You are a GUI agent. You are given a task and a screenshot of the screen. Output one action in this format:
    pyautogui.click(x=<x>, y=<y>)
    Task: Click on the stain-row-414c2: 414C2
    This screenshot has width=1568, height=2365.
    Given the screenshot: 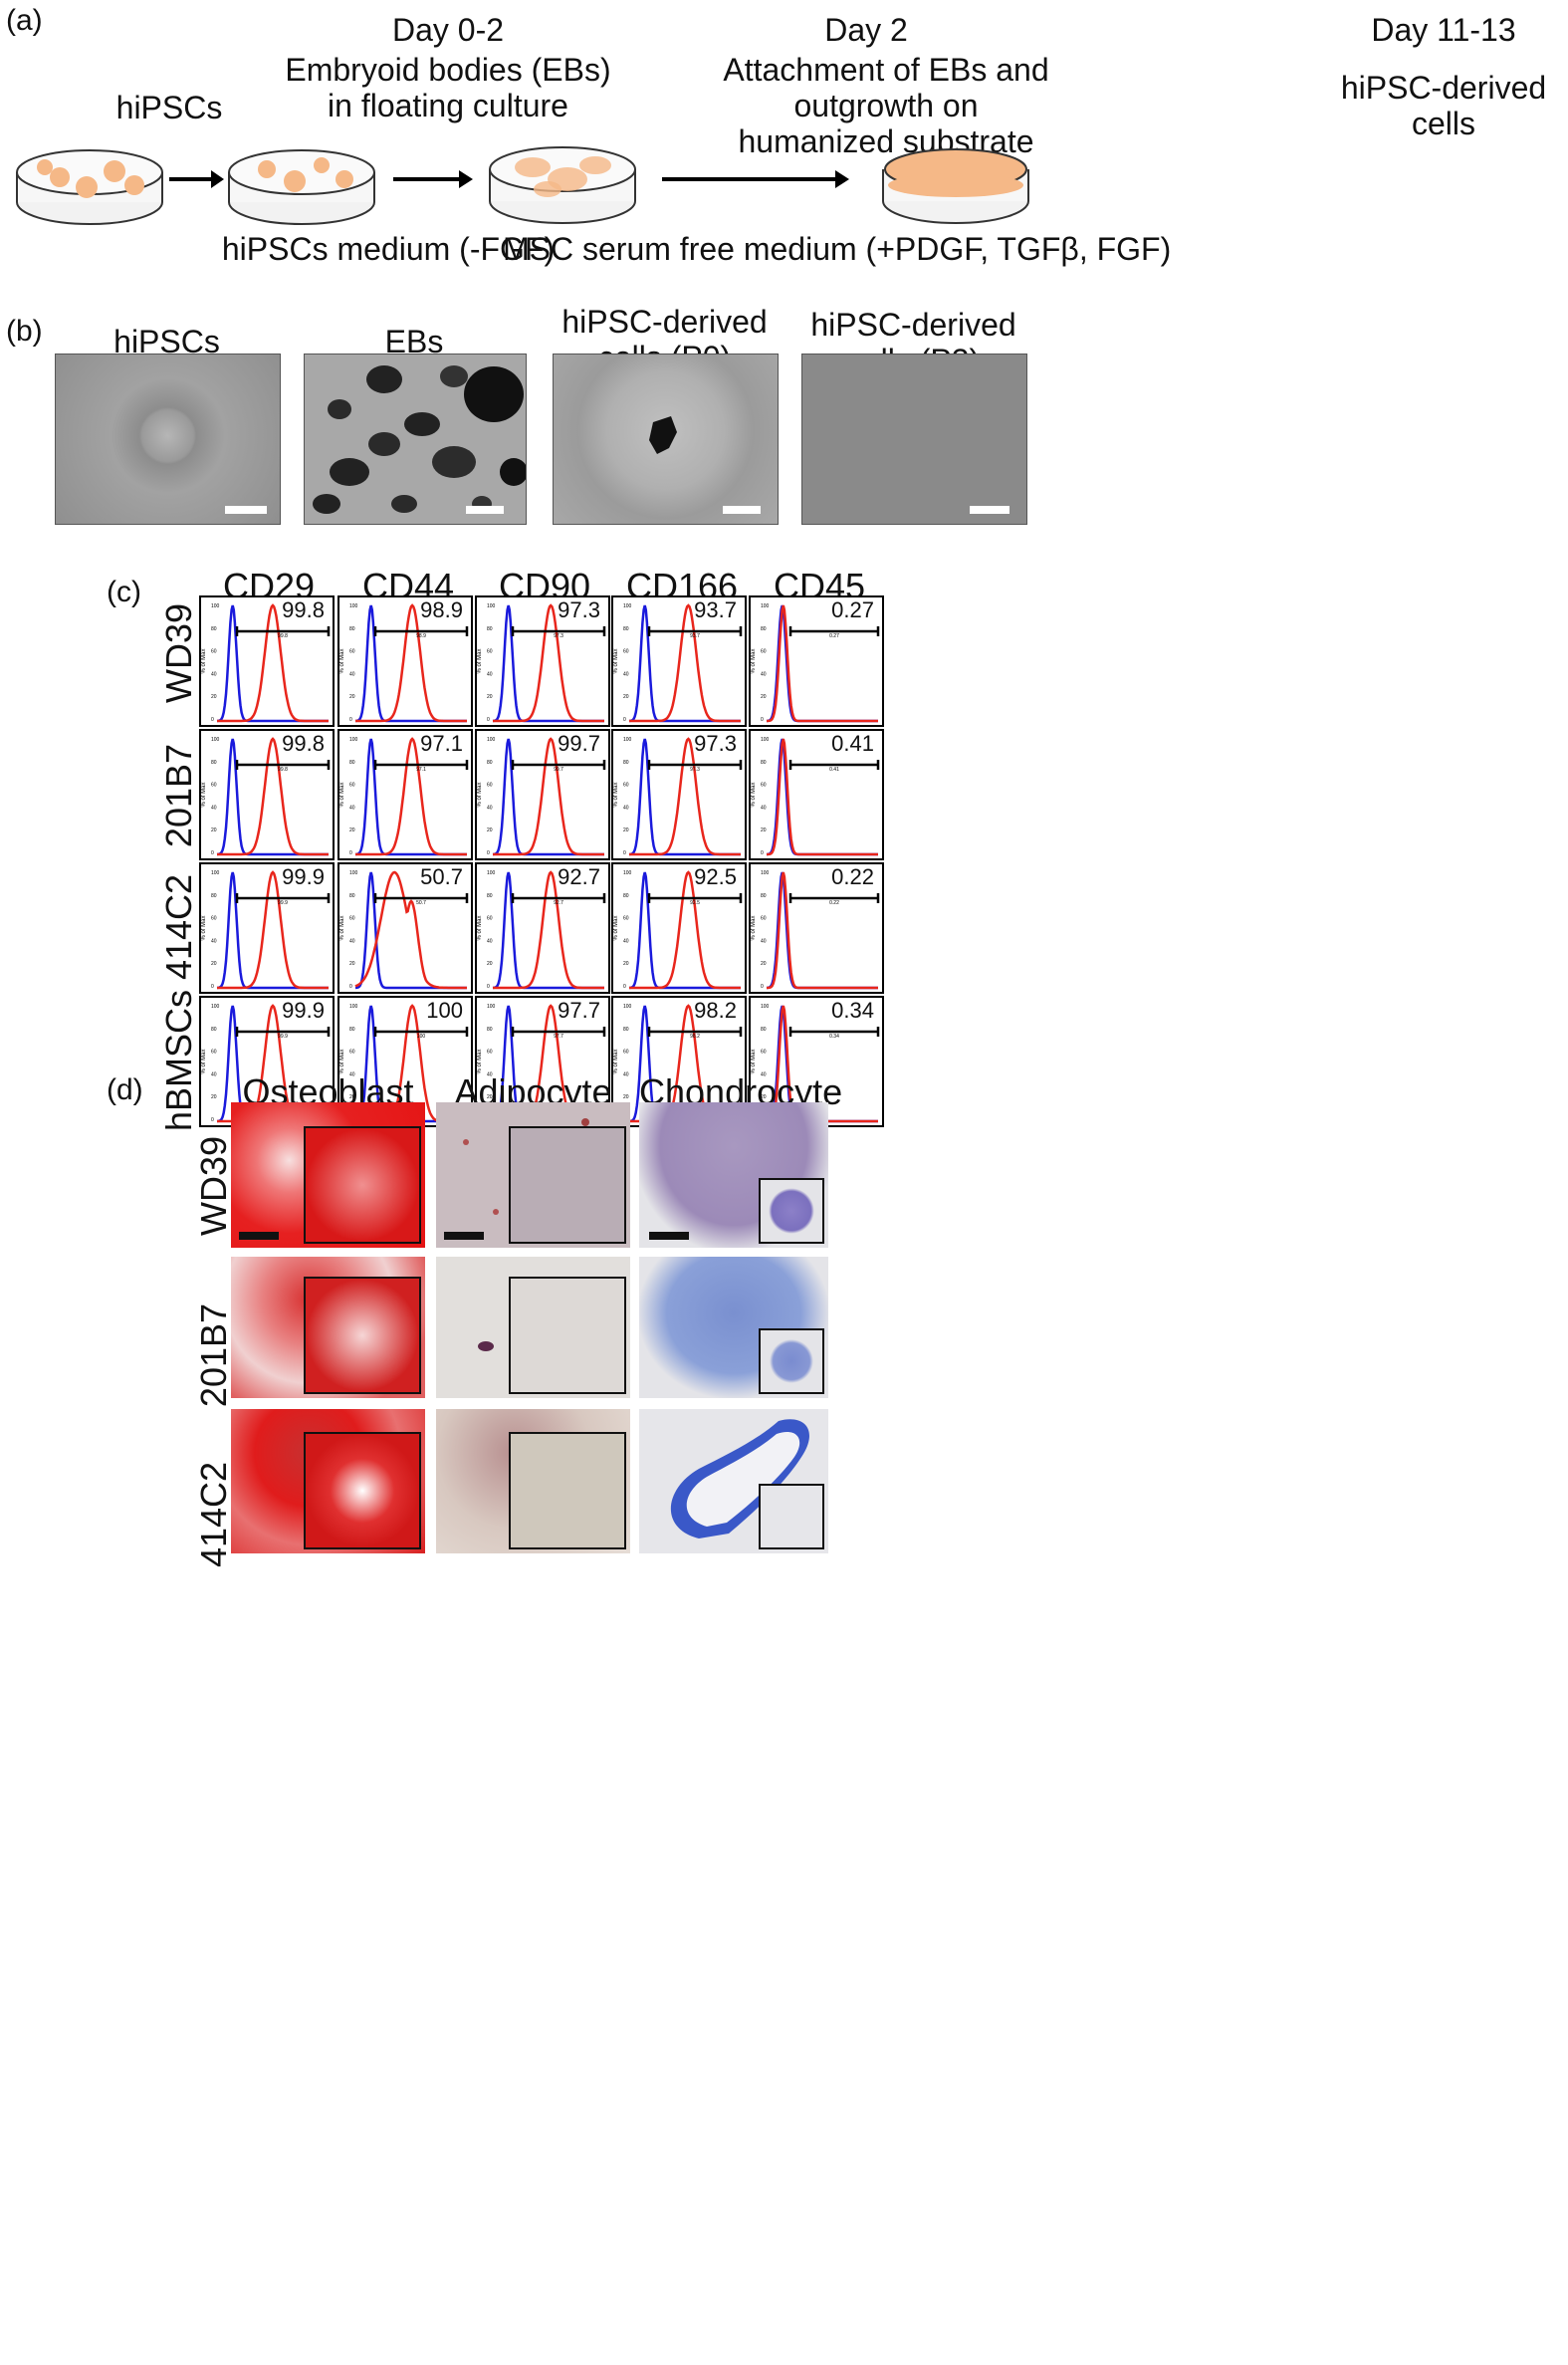 What is the action you would take?
    pyautogui.click(x=214, y=1515)
    